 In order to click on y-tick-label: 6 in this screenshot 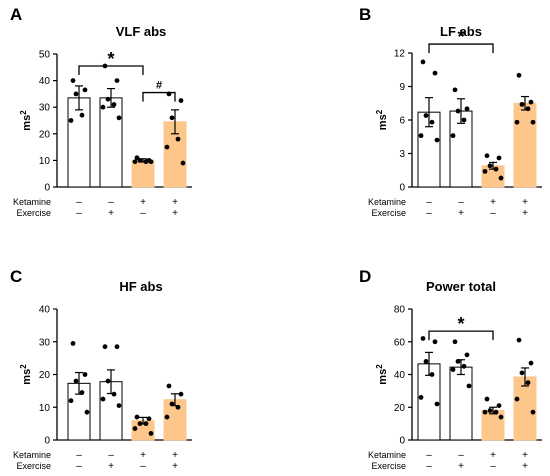, I will do `click(402, 121)`.